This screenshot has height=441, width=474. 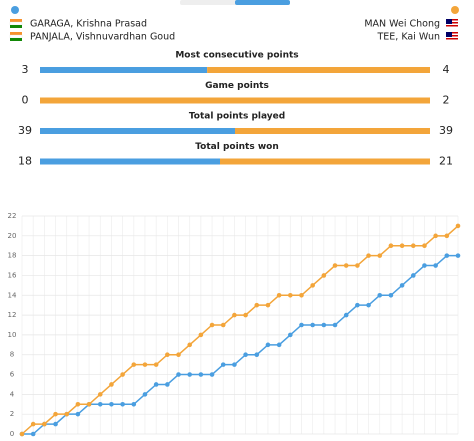 What do you see at coordinates (236, 56) in the screenshot?
I see `stat-title: Most consecutive points` at bounding box center [236, 56].